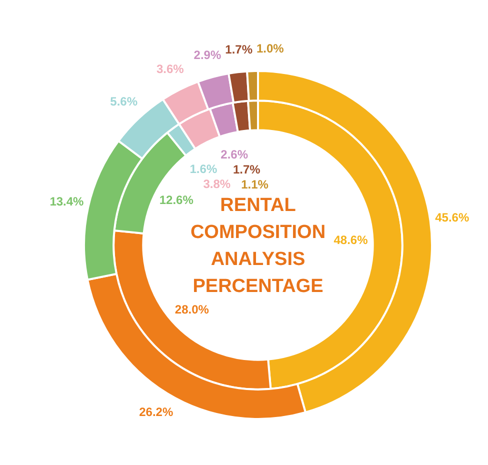  I want to click on data-label: 3.6%, so click(170, 69).